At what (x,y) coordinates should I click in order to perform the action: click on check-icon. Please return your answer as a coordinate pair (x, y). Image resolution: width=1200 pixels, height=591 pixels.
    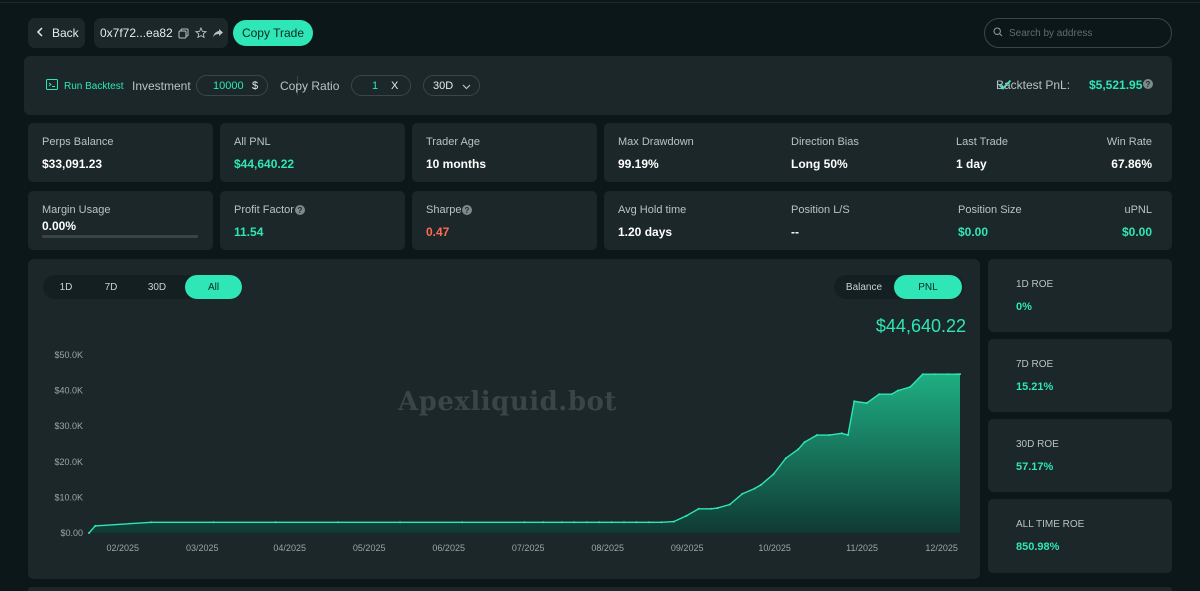
    Looking at the image, I should click on (1005, 87).